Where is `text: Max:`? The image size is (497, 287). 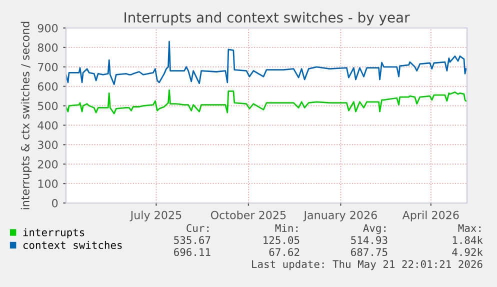 text: Max: is located at coordinates (469, 228).